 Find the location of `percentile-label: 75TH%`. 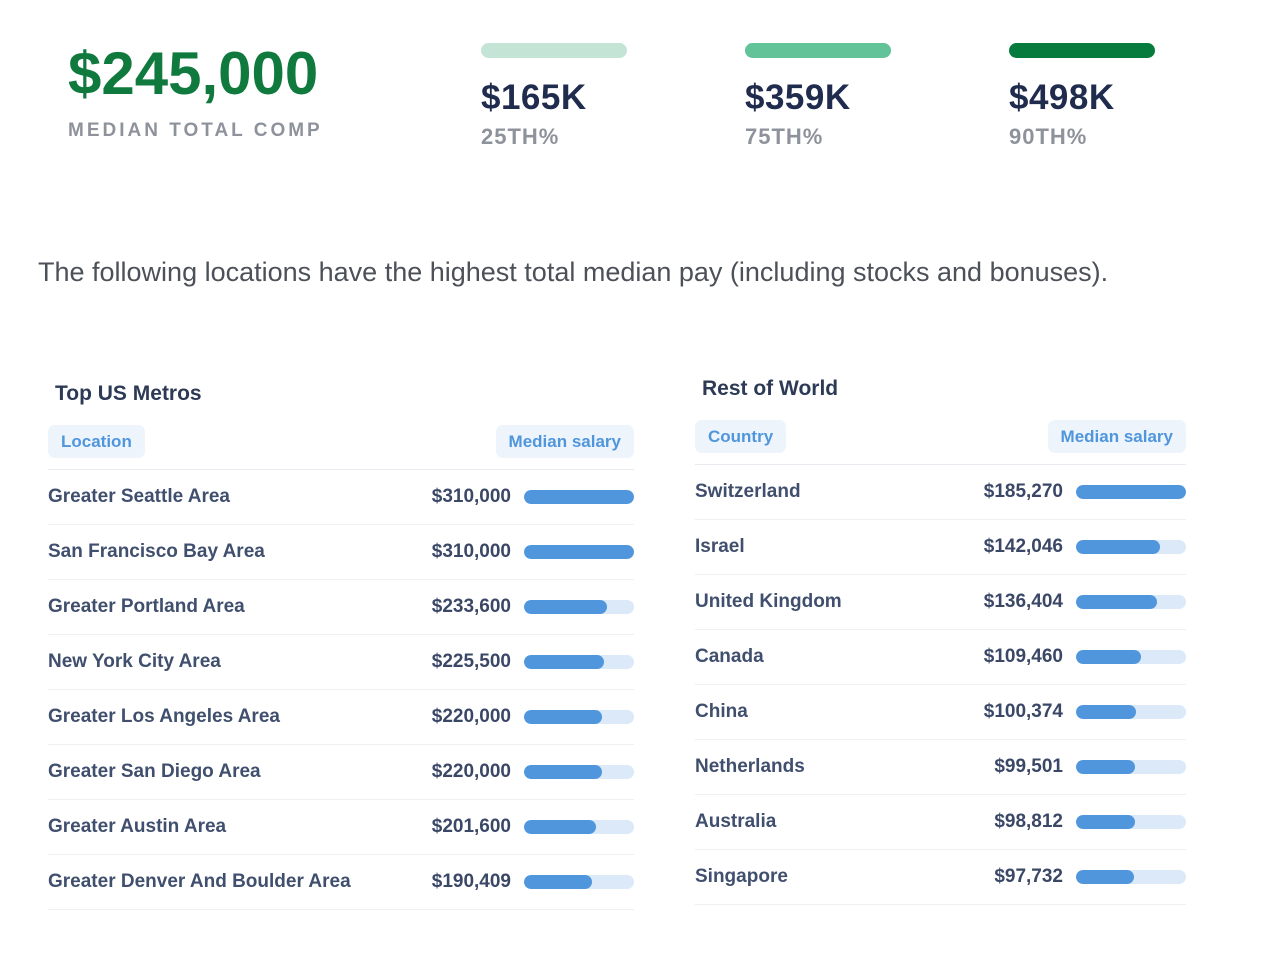

percentile-label: 75TH% is located at coordinates (784, 136).